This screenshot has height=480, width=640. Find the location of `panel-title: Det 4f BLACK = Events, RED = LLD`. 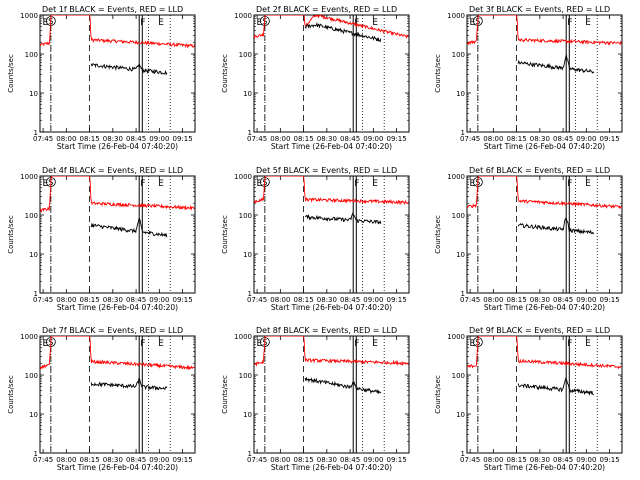

panel-title: Det 4f BLACK = Events, RED = LLD is located at coordinates (112, 170).